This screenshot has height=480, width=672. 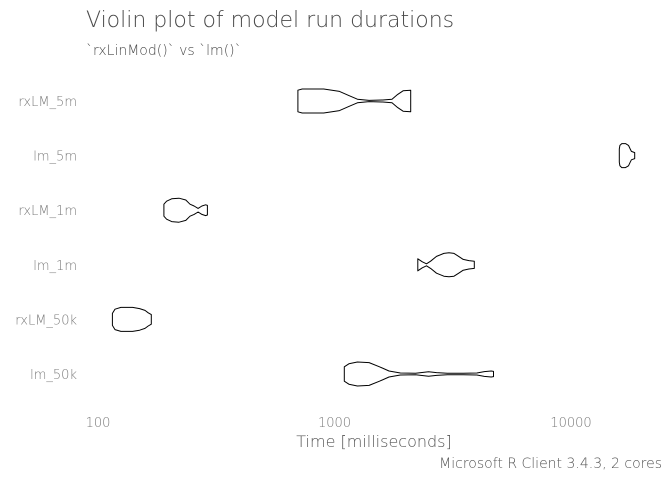 What do you see at coordinates (131, 319) in the screenshot?
I see `violin-rxLM_50k` at bounding box center [131, 319].